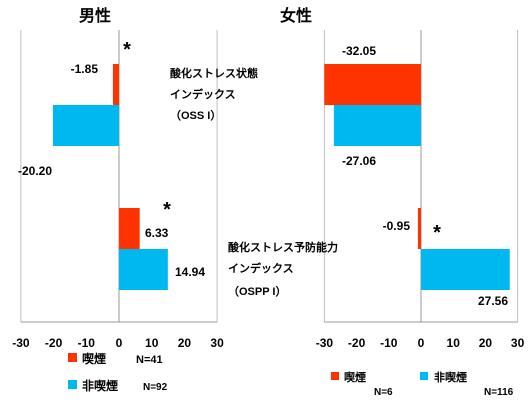 The width and height of the screenshot is (528, 401). Describe the element at coordinates (190, 272) in the screenshot. I see `data-label: 14.94` at that location.